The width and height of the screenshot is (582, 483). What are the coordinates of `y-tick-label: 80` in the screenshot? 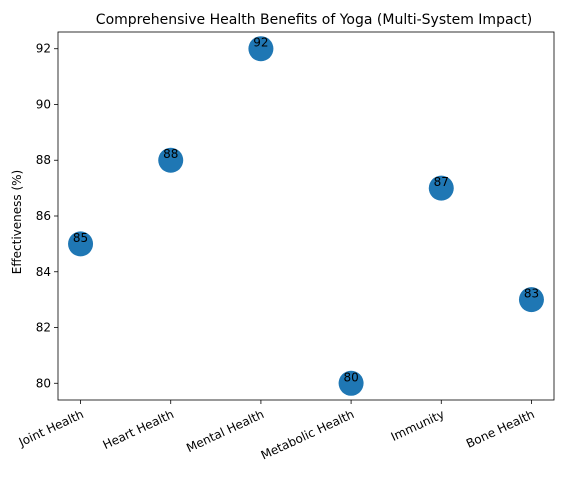 It's located at (43, 383).